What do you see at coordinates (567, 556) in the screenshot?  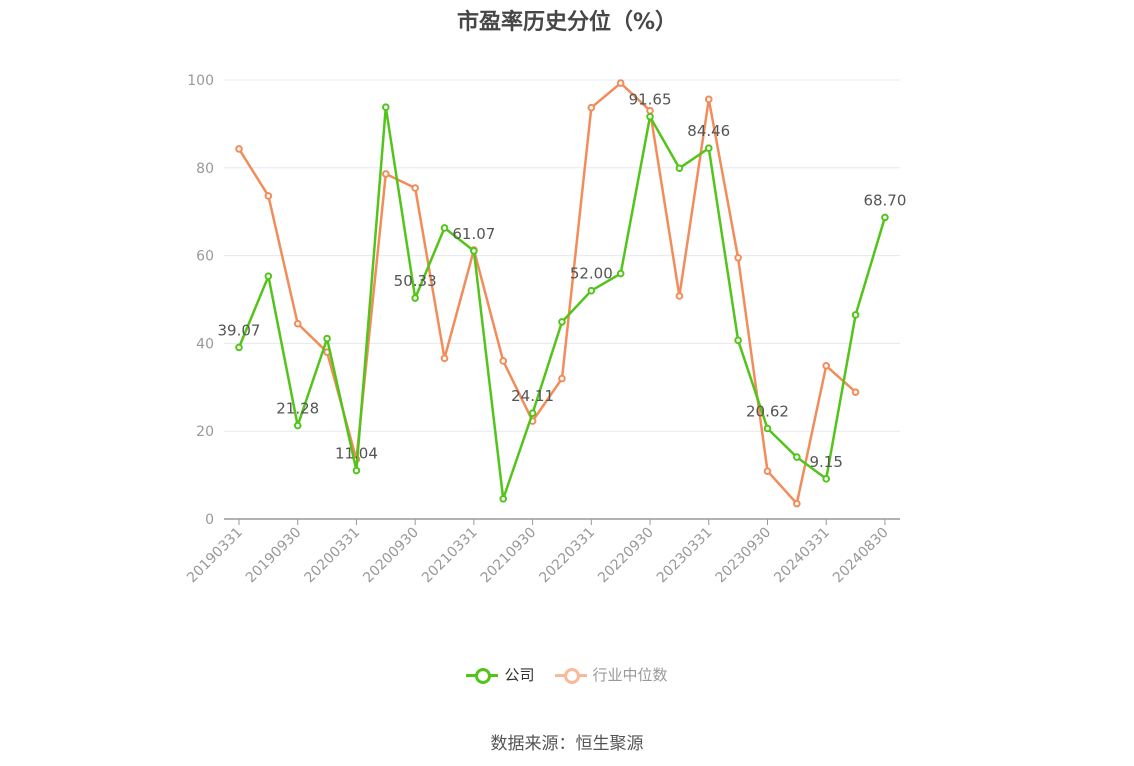 I see `x-tick-label-20220331: 20220331` at bounding box center [567, 556].